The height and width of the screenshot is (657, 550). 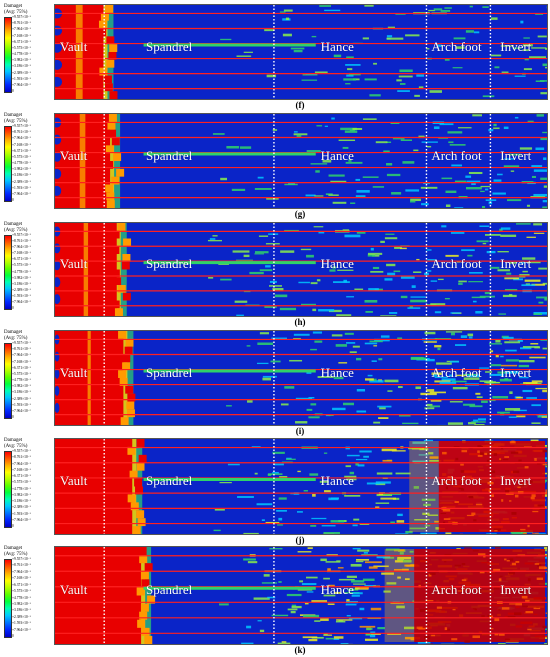 What do you see at coordinates (300, 214) in the screenshot?
I see `panel-caption: (g)` at bounding box center [300, 214].